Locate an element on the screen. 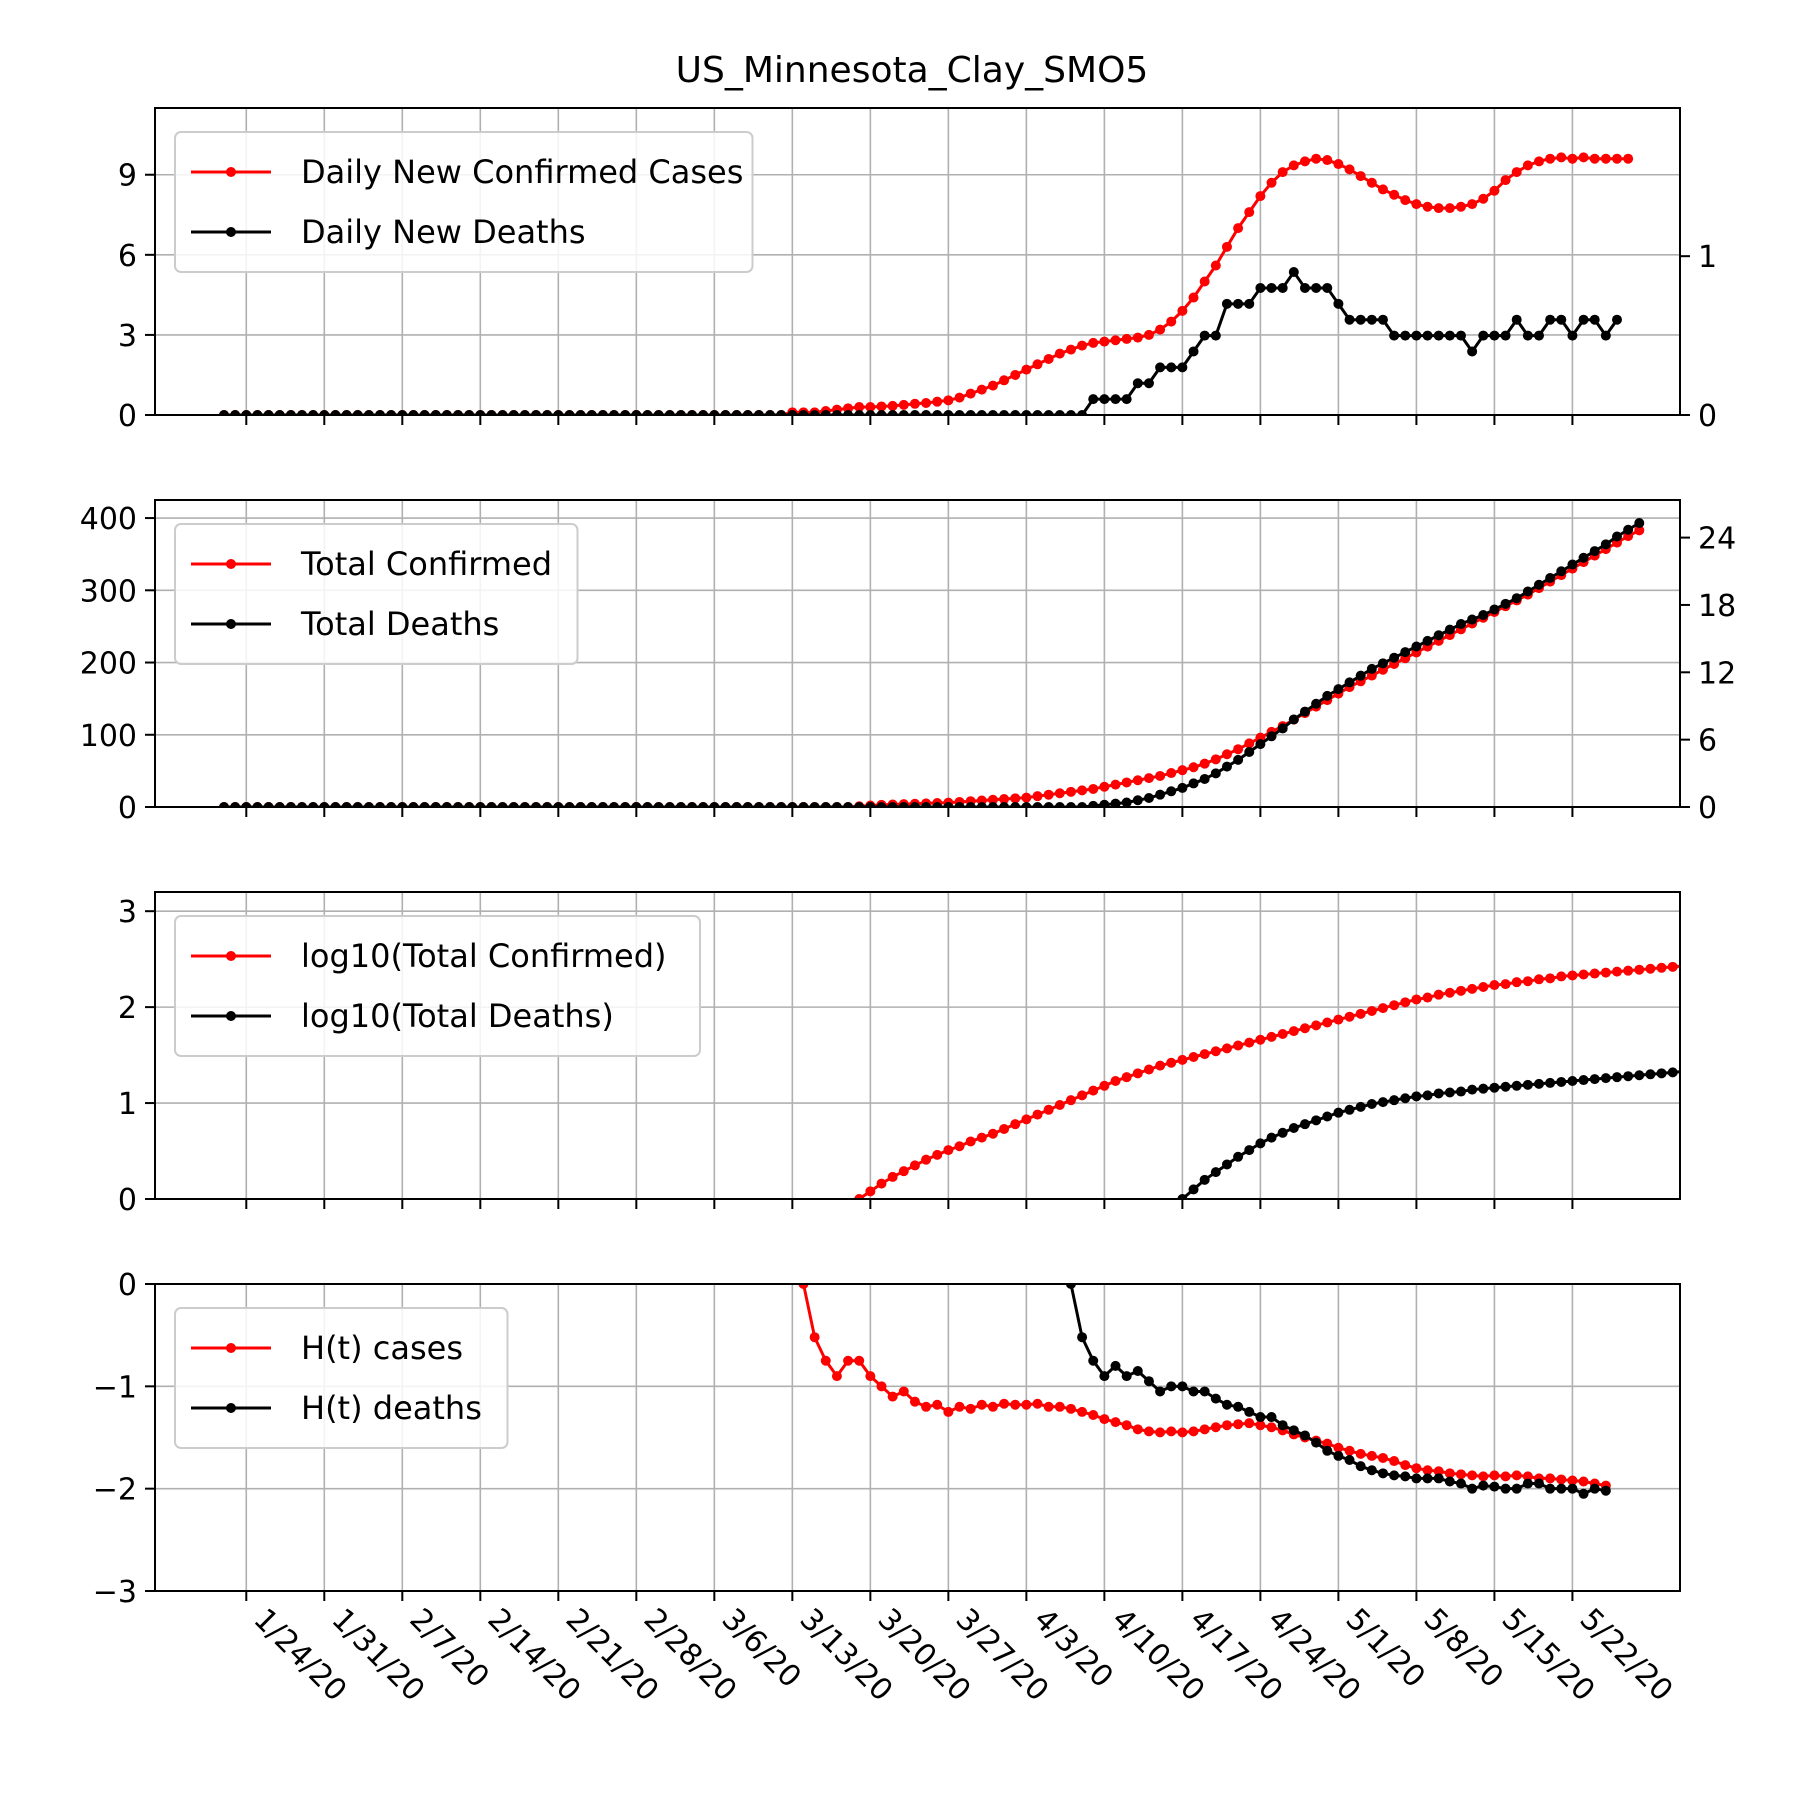  y-tick-label: 1 is located at coordinates (127, 1104).